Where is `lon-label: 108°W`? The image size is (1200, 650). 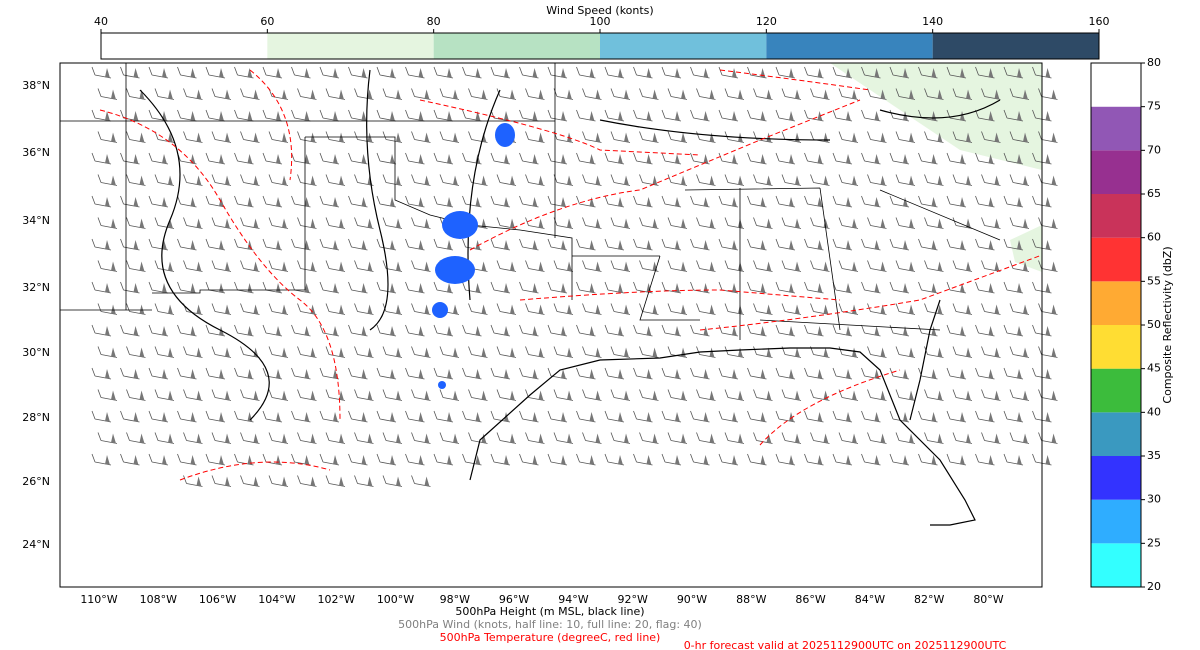 lon-label: 108°W is located at coordinates (158, 599).